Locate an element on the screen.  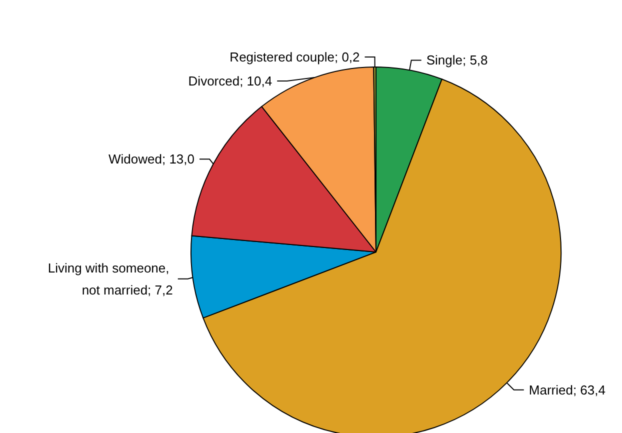
slice-label: Registered couple; 0,2 is located at coordinates (295, 57).